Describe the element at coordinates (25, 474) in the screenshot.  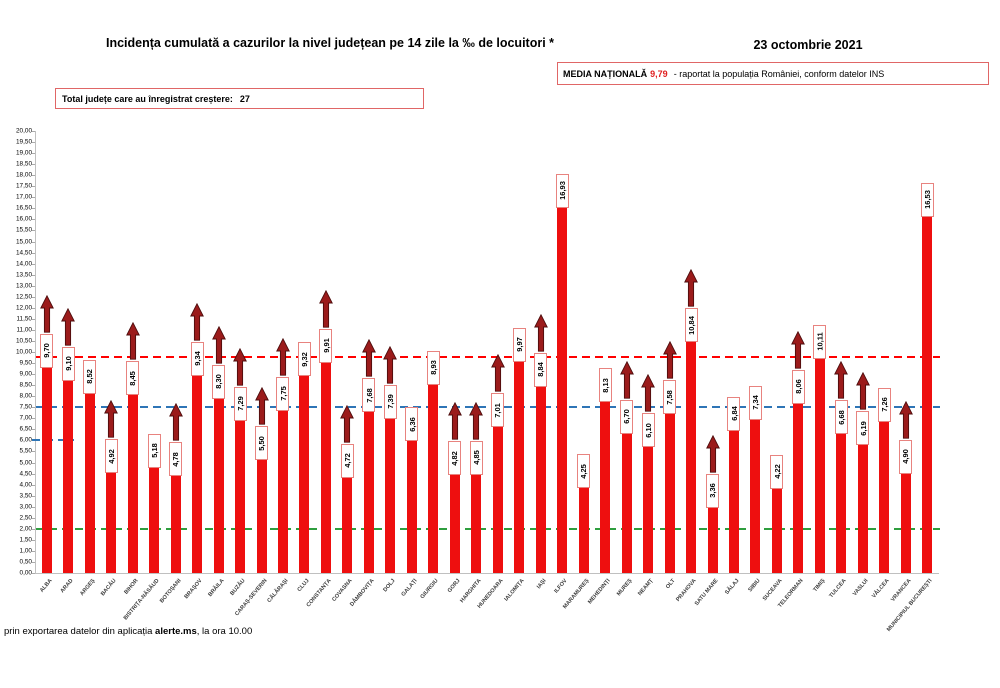
I see `y-tick-label: 4,50` at that location.